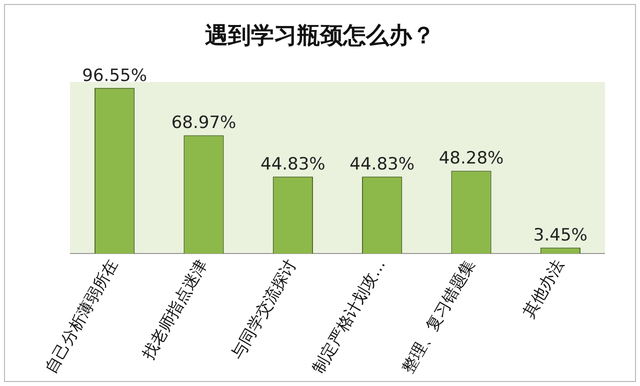  I want to click on x-tick-label: 自己分析薄弱所在, so click(81, 316).